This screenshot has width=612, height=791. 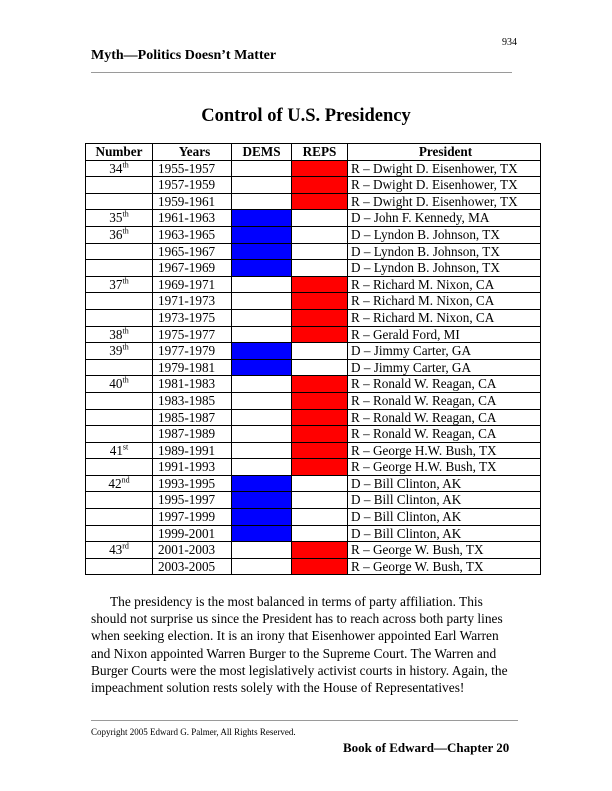 I want to click on president-number-cell: 41st, so click(x=119, y=450).